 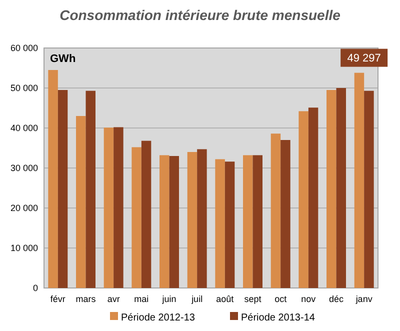 What do you see at coordinates (281, 299) in the screenshot?
I see `x-tick-label: oct` at bounding box center [281, 299].